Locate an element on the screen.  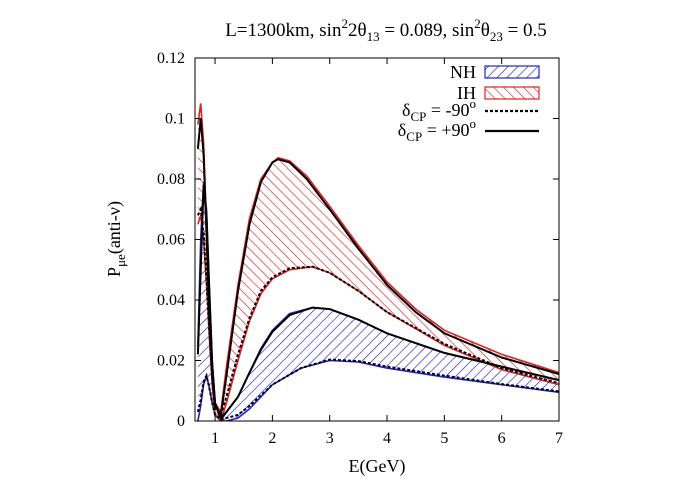
y-axis-label: Pμe(anti-ν) is located at coordinates (116, 239).